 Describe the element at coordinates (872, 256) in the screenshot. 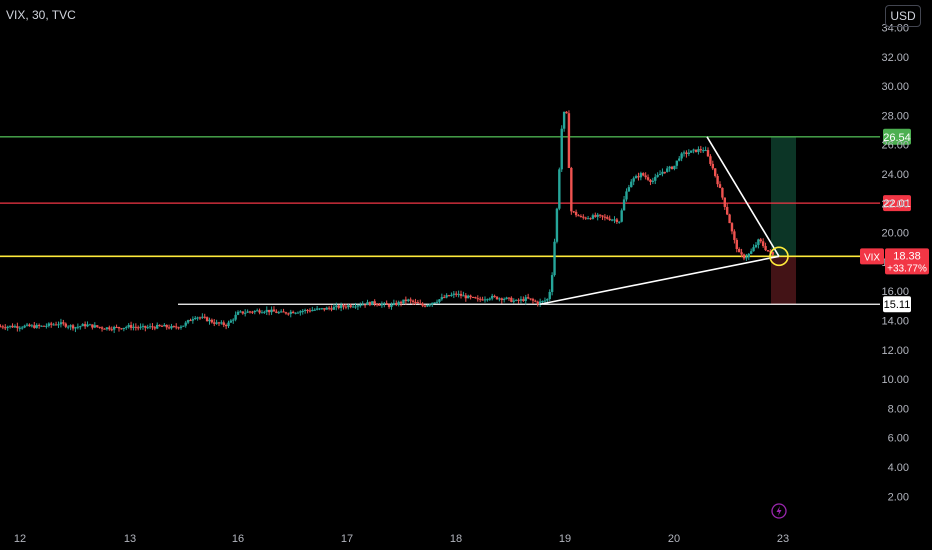

I see `symbol-badge` at that location.